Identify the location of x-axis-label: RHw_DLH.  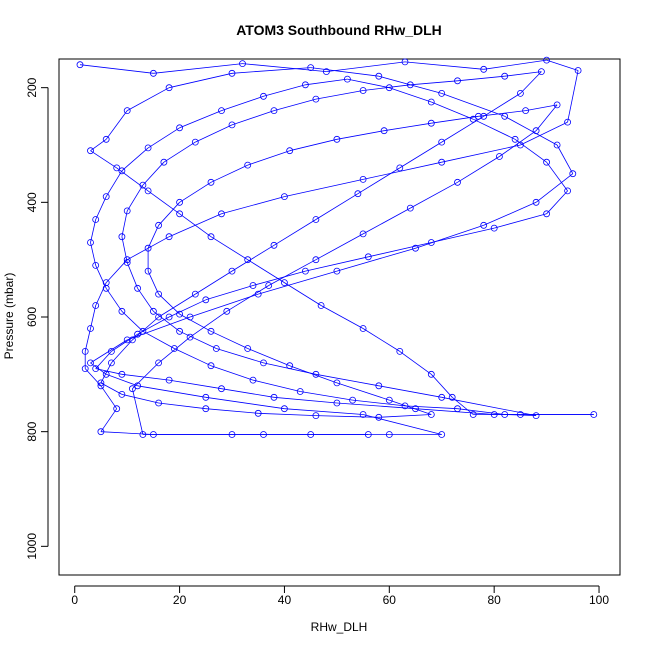
(339, 627).